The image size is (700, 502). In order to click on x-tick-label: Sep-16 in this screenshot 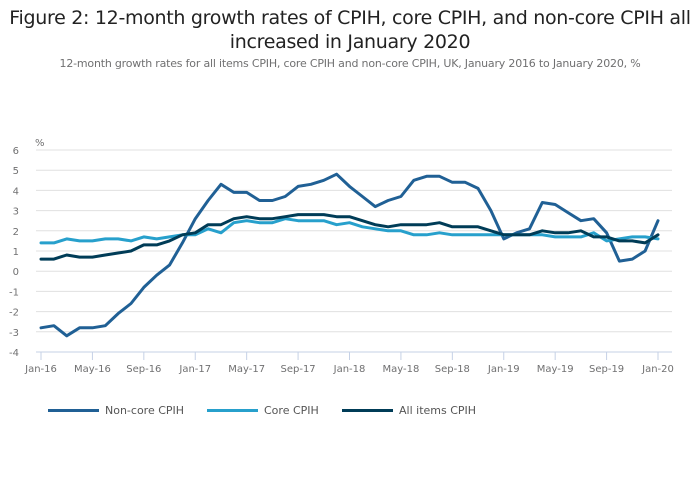, I will do `click(143, 369)`.